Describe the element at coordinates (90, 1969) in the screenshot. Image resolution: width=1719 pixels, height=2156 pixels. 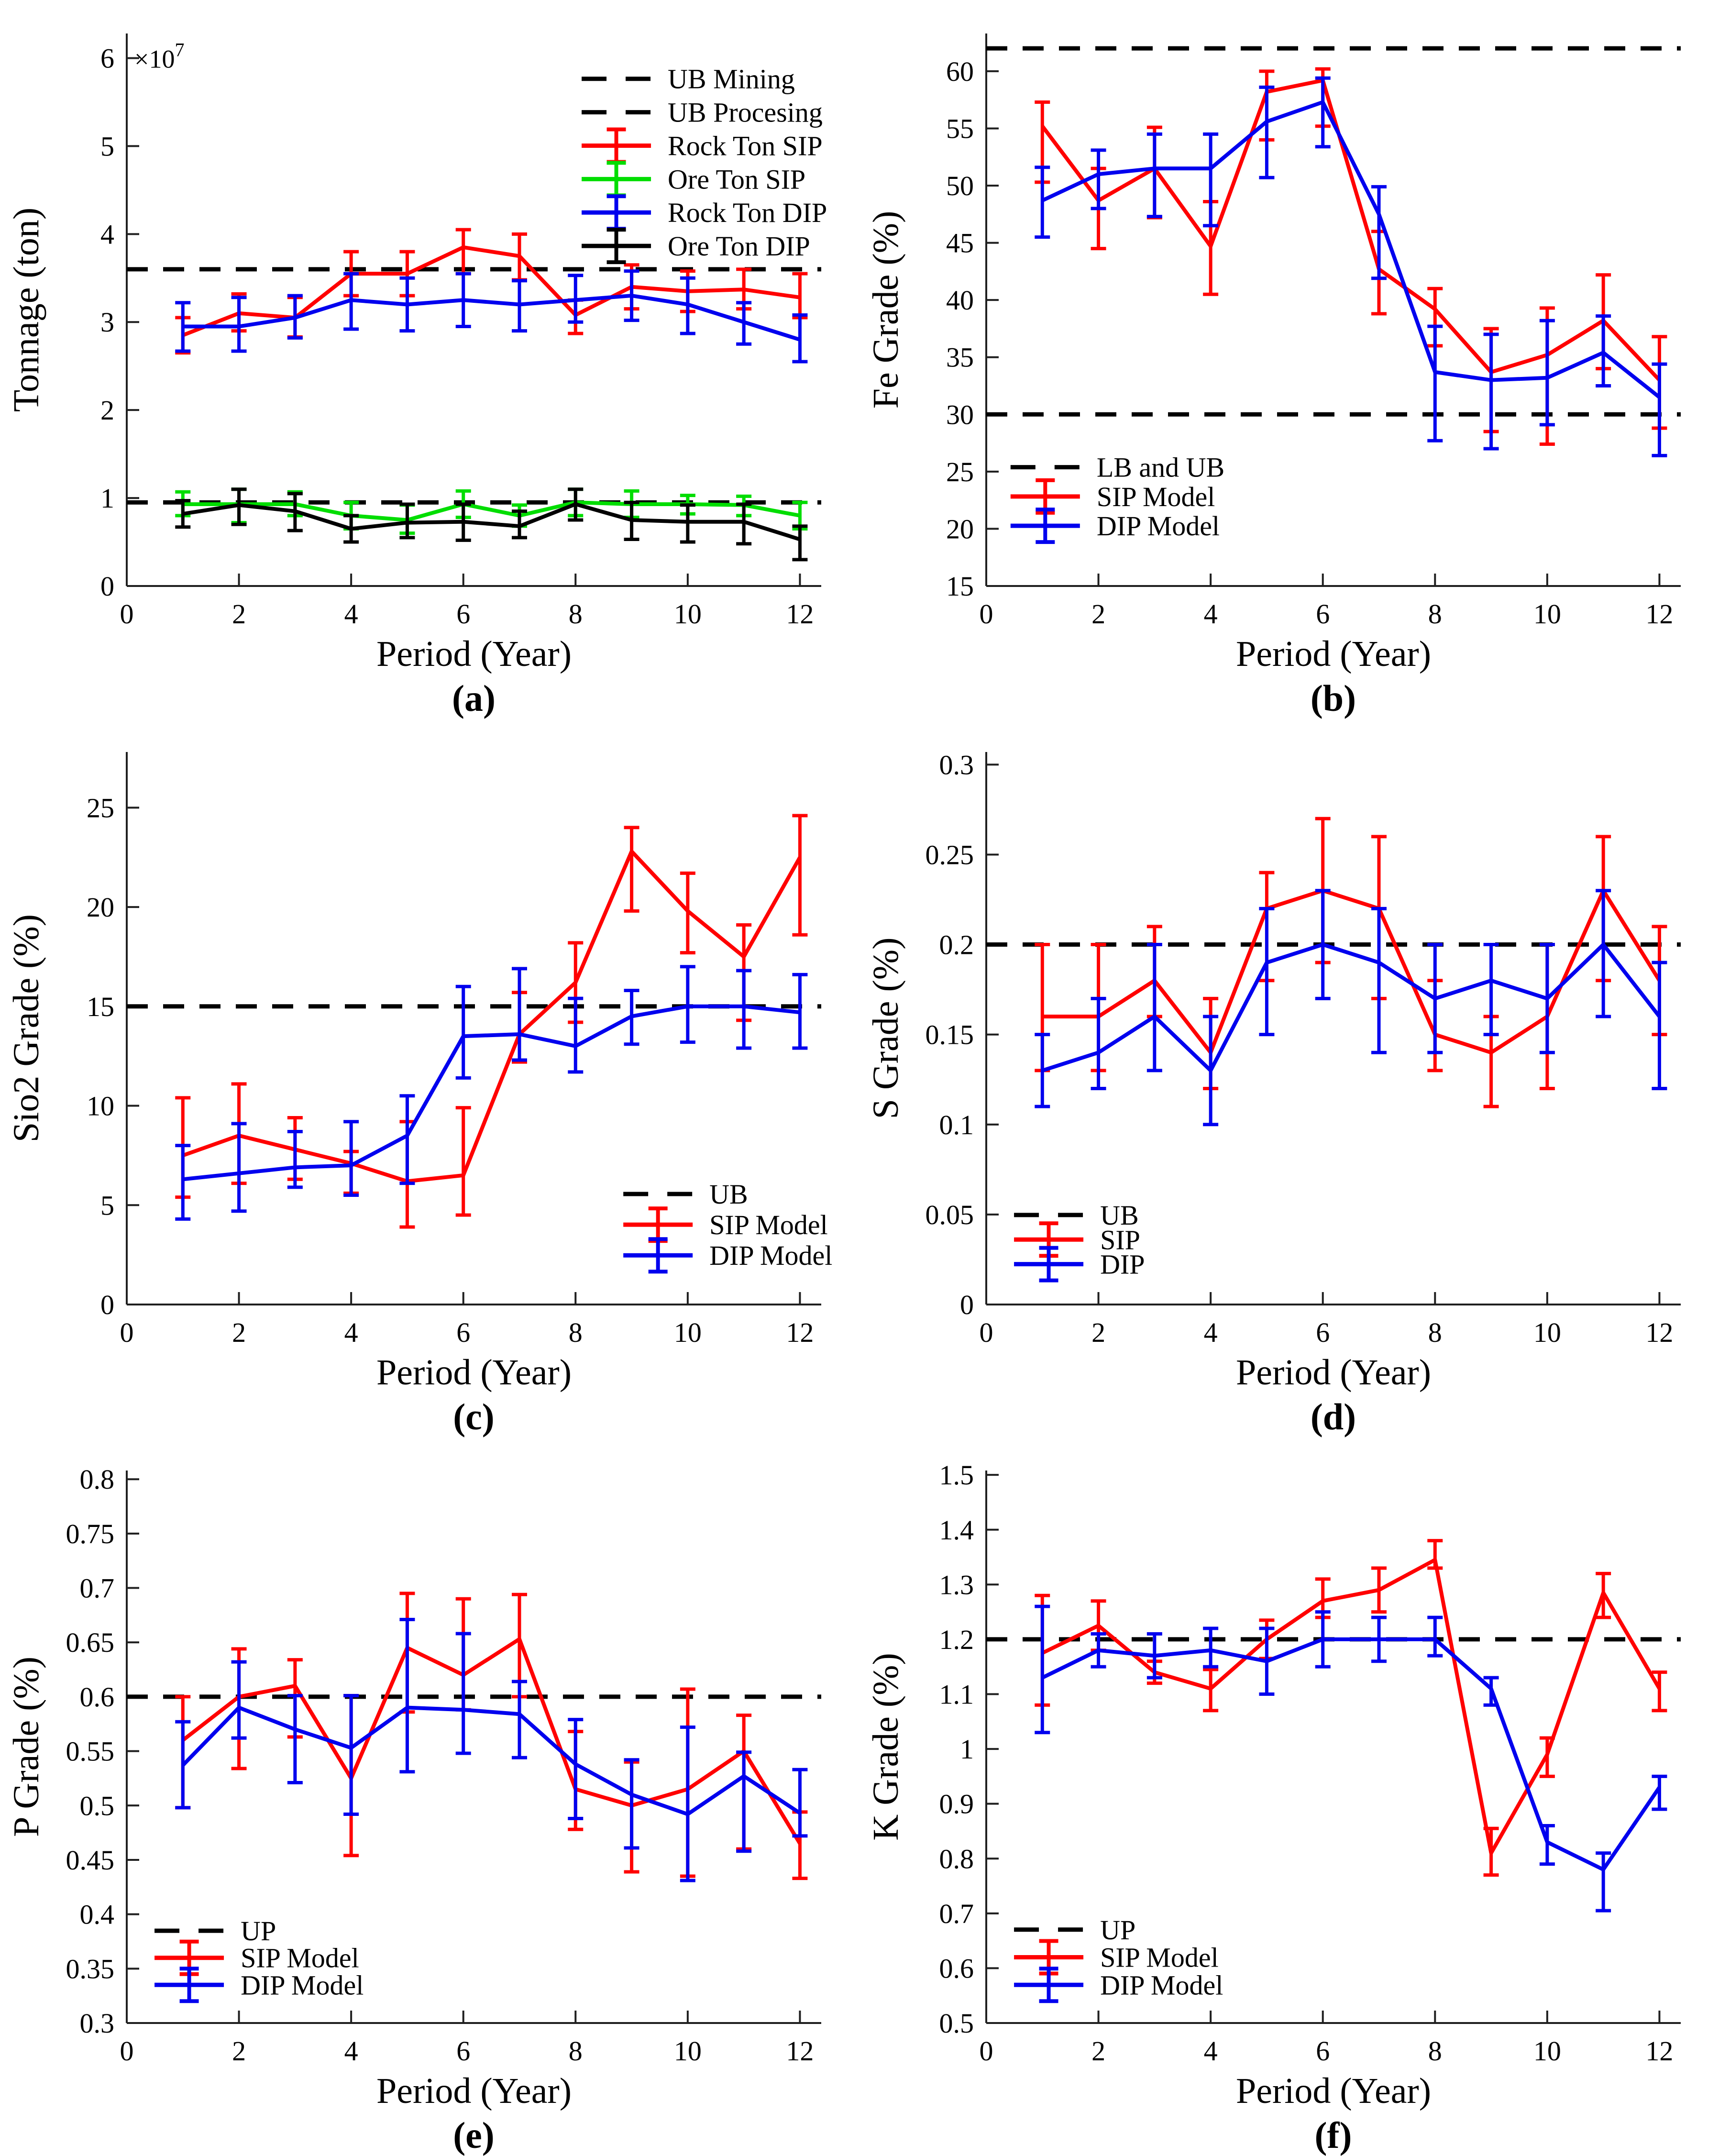
I see `y-tick-label: 0.35` at that location.